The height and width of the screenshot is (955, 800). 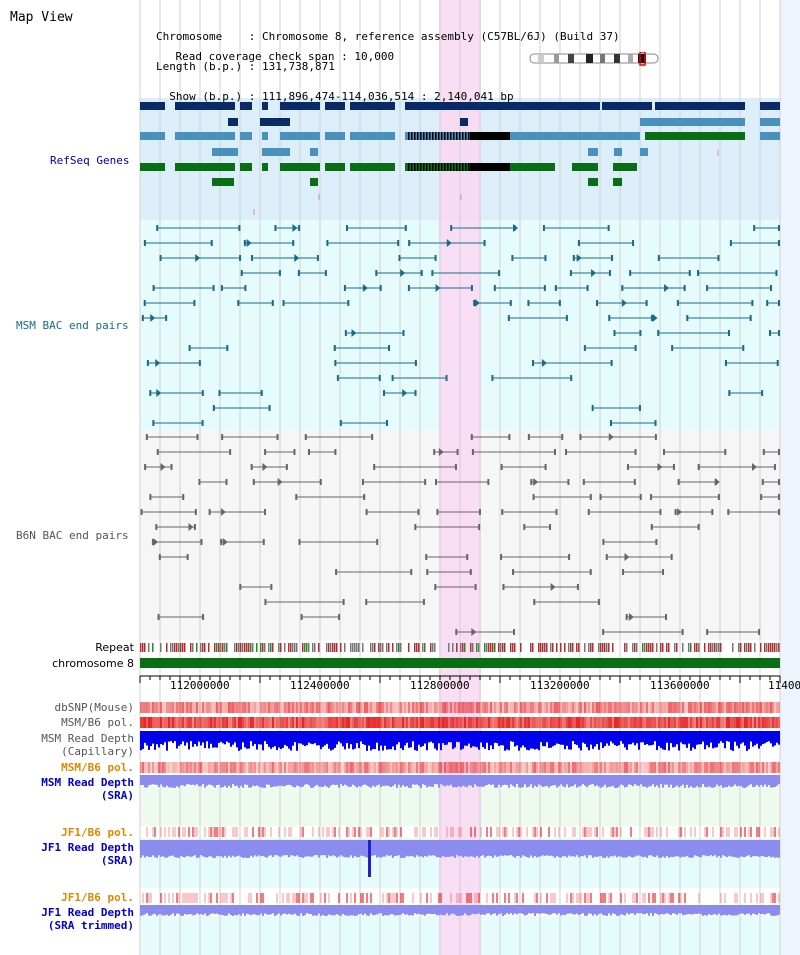 What do you see at coordinates (94, 707) in the screenshot?
I see `dbsnp-label: dbSNP(Mouse)` at bounding box center [94, 707].